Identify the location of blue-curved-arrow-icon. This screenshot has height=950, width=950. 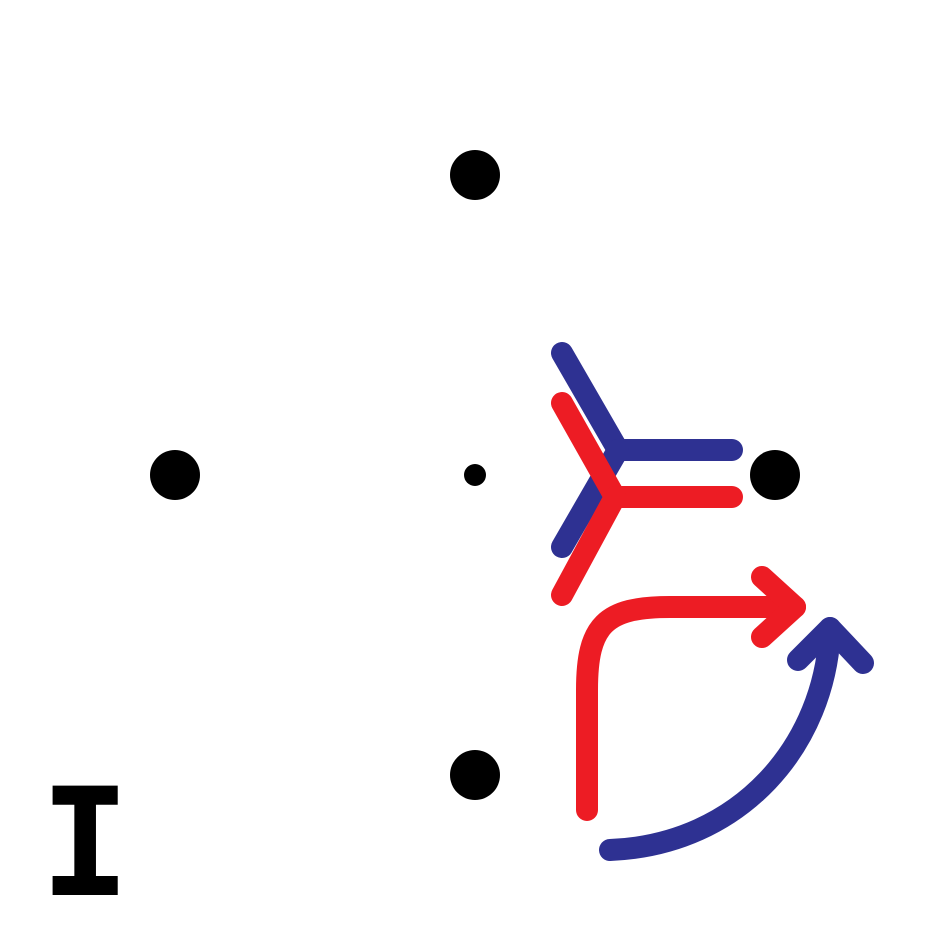
(736, 739).